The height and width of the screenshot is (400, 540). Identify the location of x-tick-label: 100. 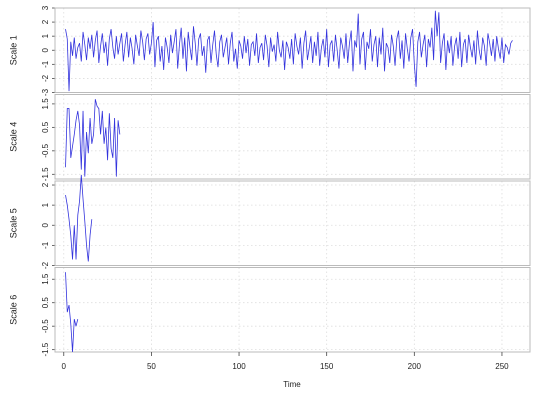
(239, 366).